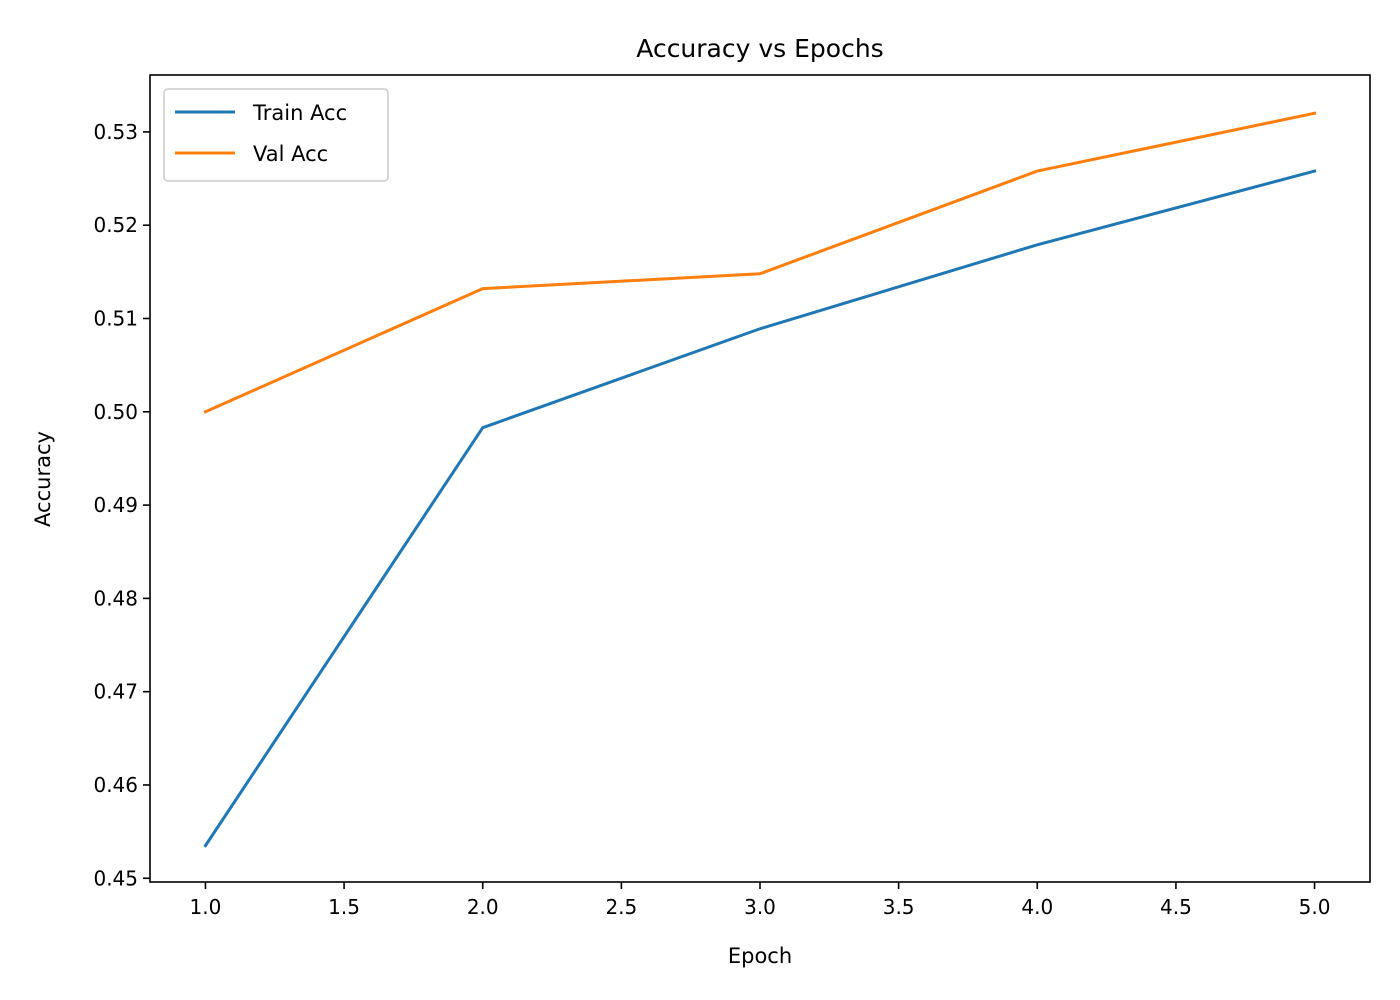  What do you see at coordinates (115, 132) in the screenshot?
I see `y-tick-label: 0.53` at bounding box center [115, 132].